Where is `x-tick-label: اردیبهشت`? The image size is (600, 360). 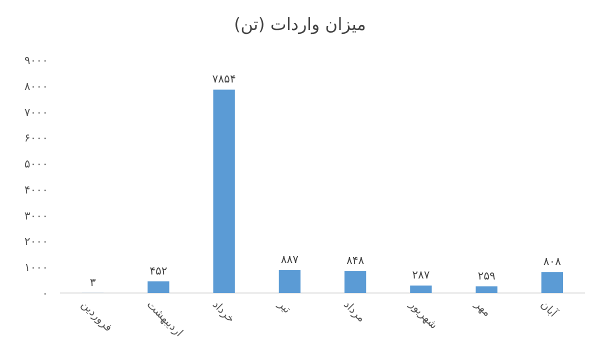
x-tick-label: اردیبهشت is located at coordinates (165, 319).